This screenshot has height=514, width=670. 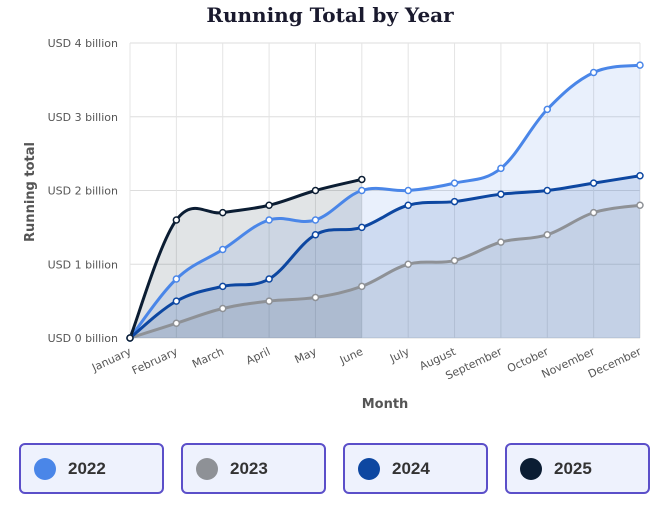 What do you see at coordinates (83, 191) in the screenshot?
I see `y-tick-label: USD 2 billion` at bounding box center [83, 191].